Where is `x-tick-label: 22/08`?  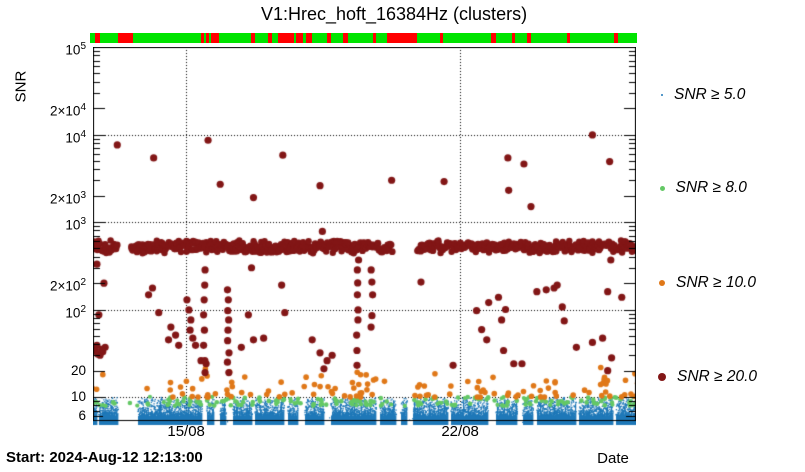 x-tick-label: 22/08 is located at coordinates (460, 431).